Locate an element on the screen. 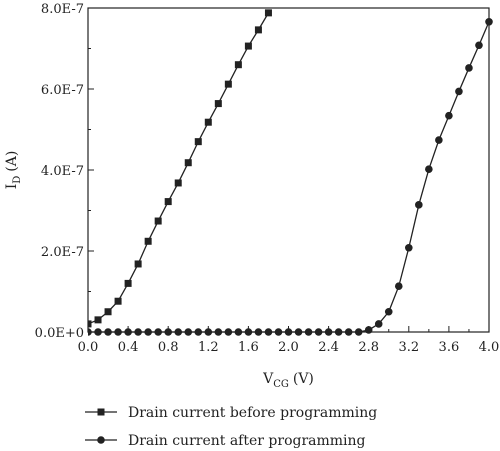 Image resolution: width=500 pixels, height=451 pixels. y-axis-title: ID (A) is located at coordinates (13, 170).